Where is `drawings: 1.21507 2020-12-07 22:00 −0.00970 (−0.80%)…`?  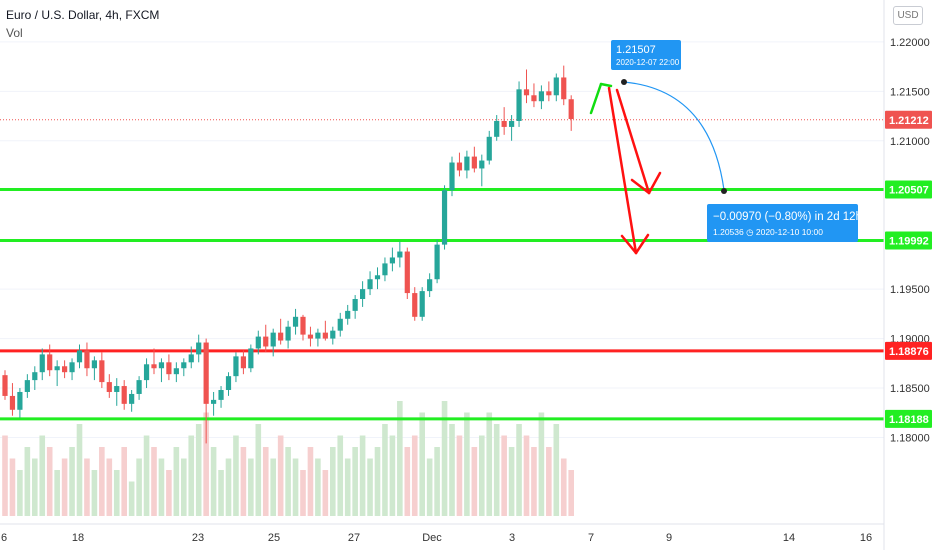
drawings: 1.21507 2020-12-07 22:00 −0.00970 (−0.80%)… is located at coordinates (725, 147).